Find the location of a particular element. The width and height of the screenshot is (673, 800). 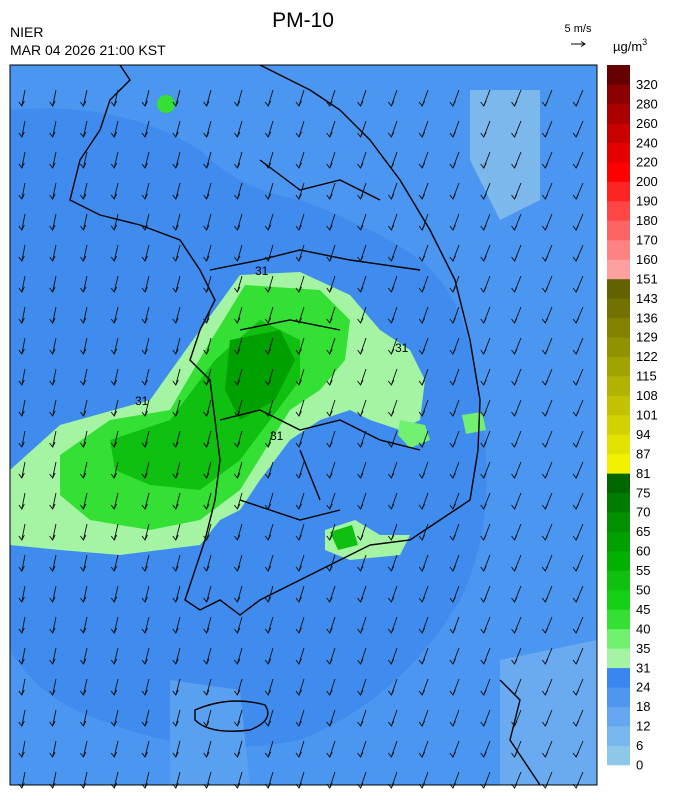

colorbar-label: 55 is located at coordinates (643, 570).